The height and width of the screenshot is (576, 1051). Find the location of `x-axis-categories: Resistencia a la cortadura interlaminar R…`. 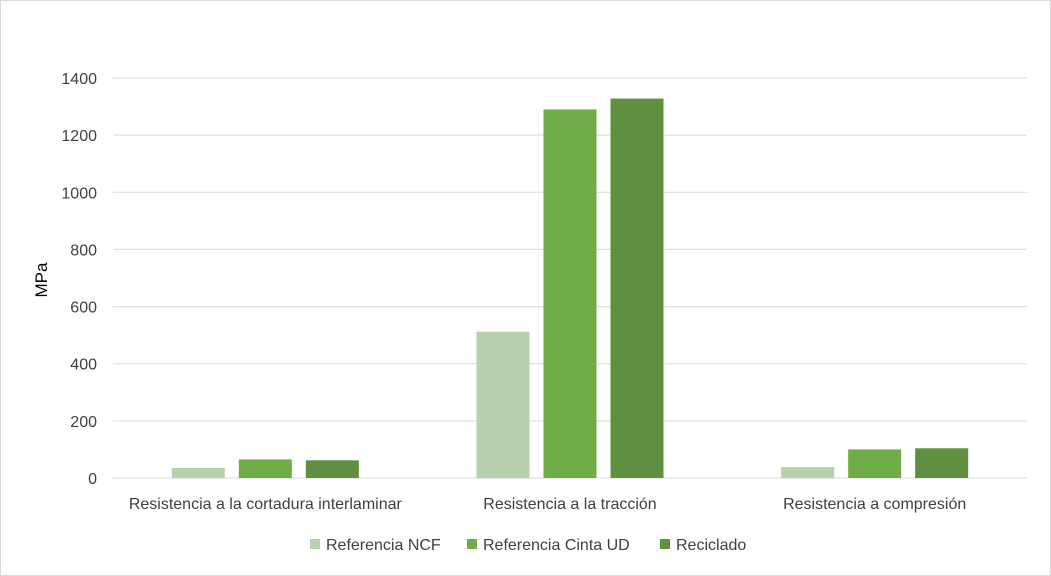

x-axis-categories: Resistencia a la cortadura interlaminar R… is located at coordinates (547, 504).